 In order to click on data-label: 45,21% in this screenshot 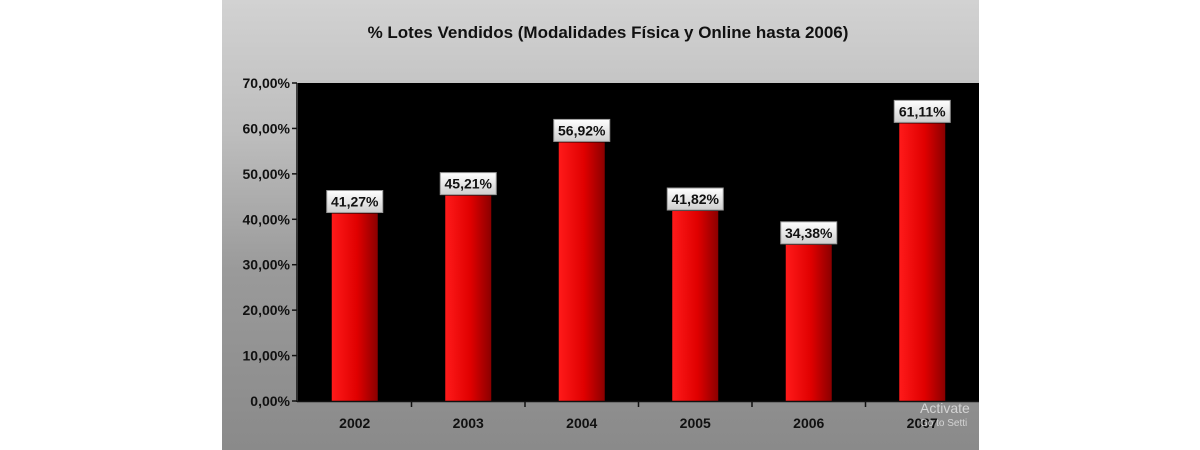, I will do `click(469, 184)`.